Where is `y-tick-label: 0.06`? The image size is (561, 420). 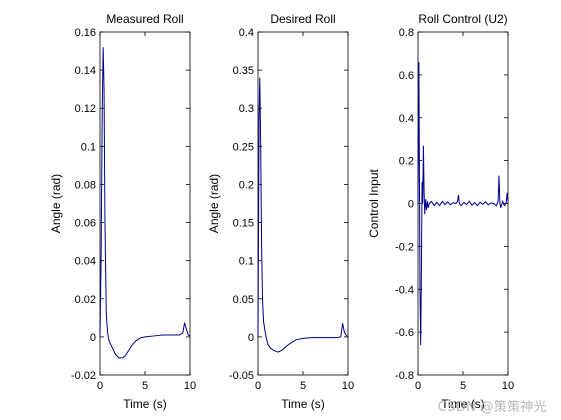 y-tick-label: 0.06 is located at coordinates (85, 224).